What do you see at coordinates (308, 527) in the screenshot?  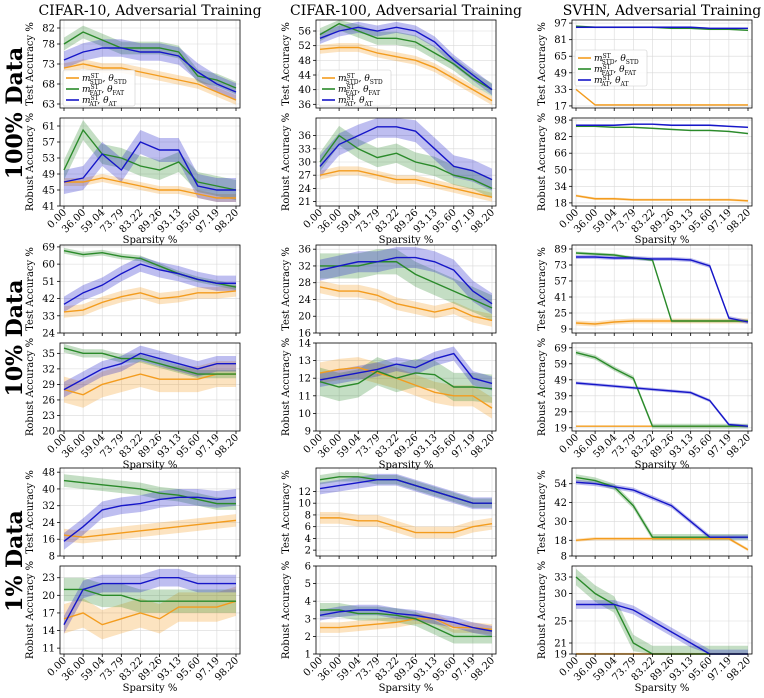 I see `y-tick-label: 6` at bounding box center [308, 527].